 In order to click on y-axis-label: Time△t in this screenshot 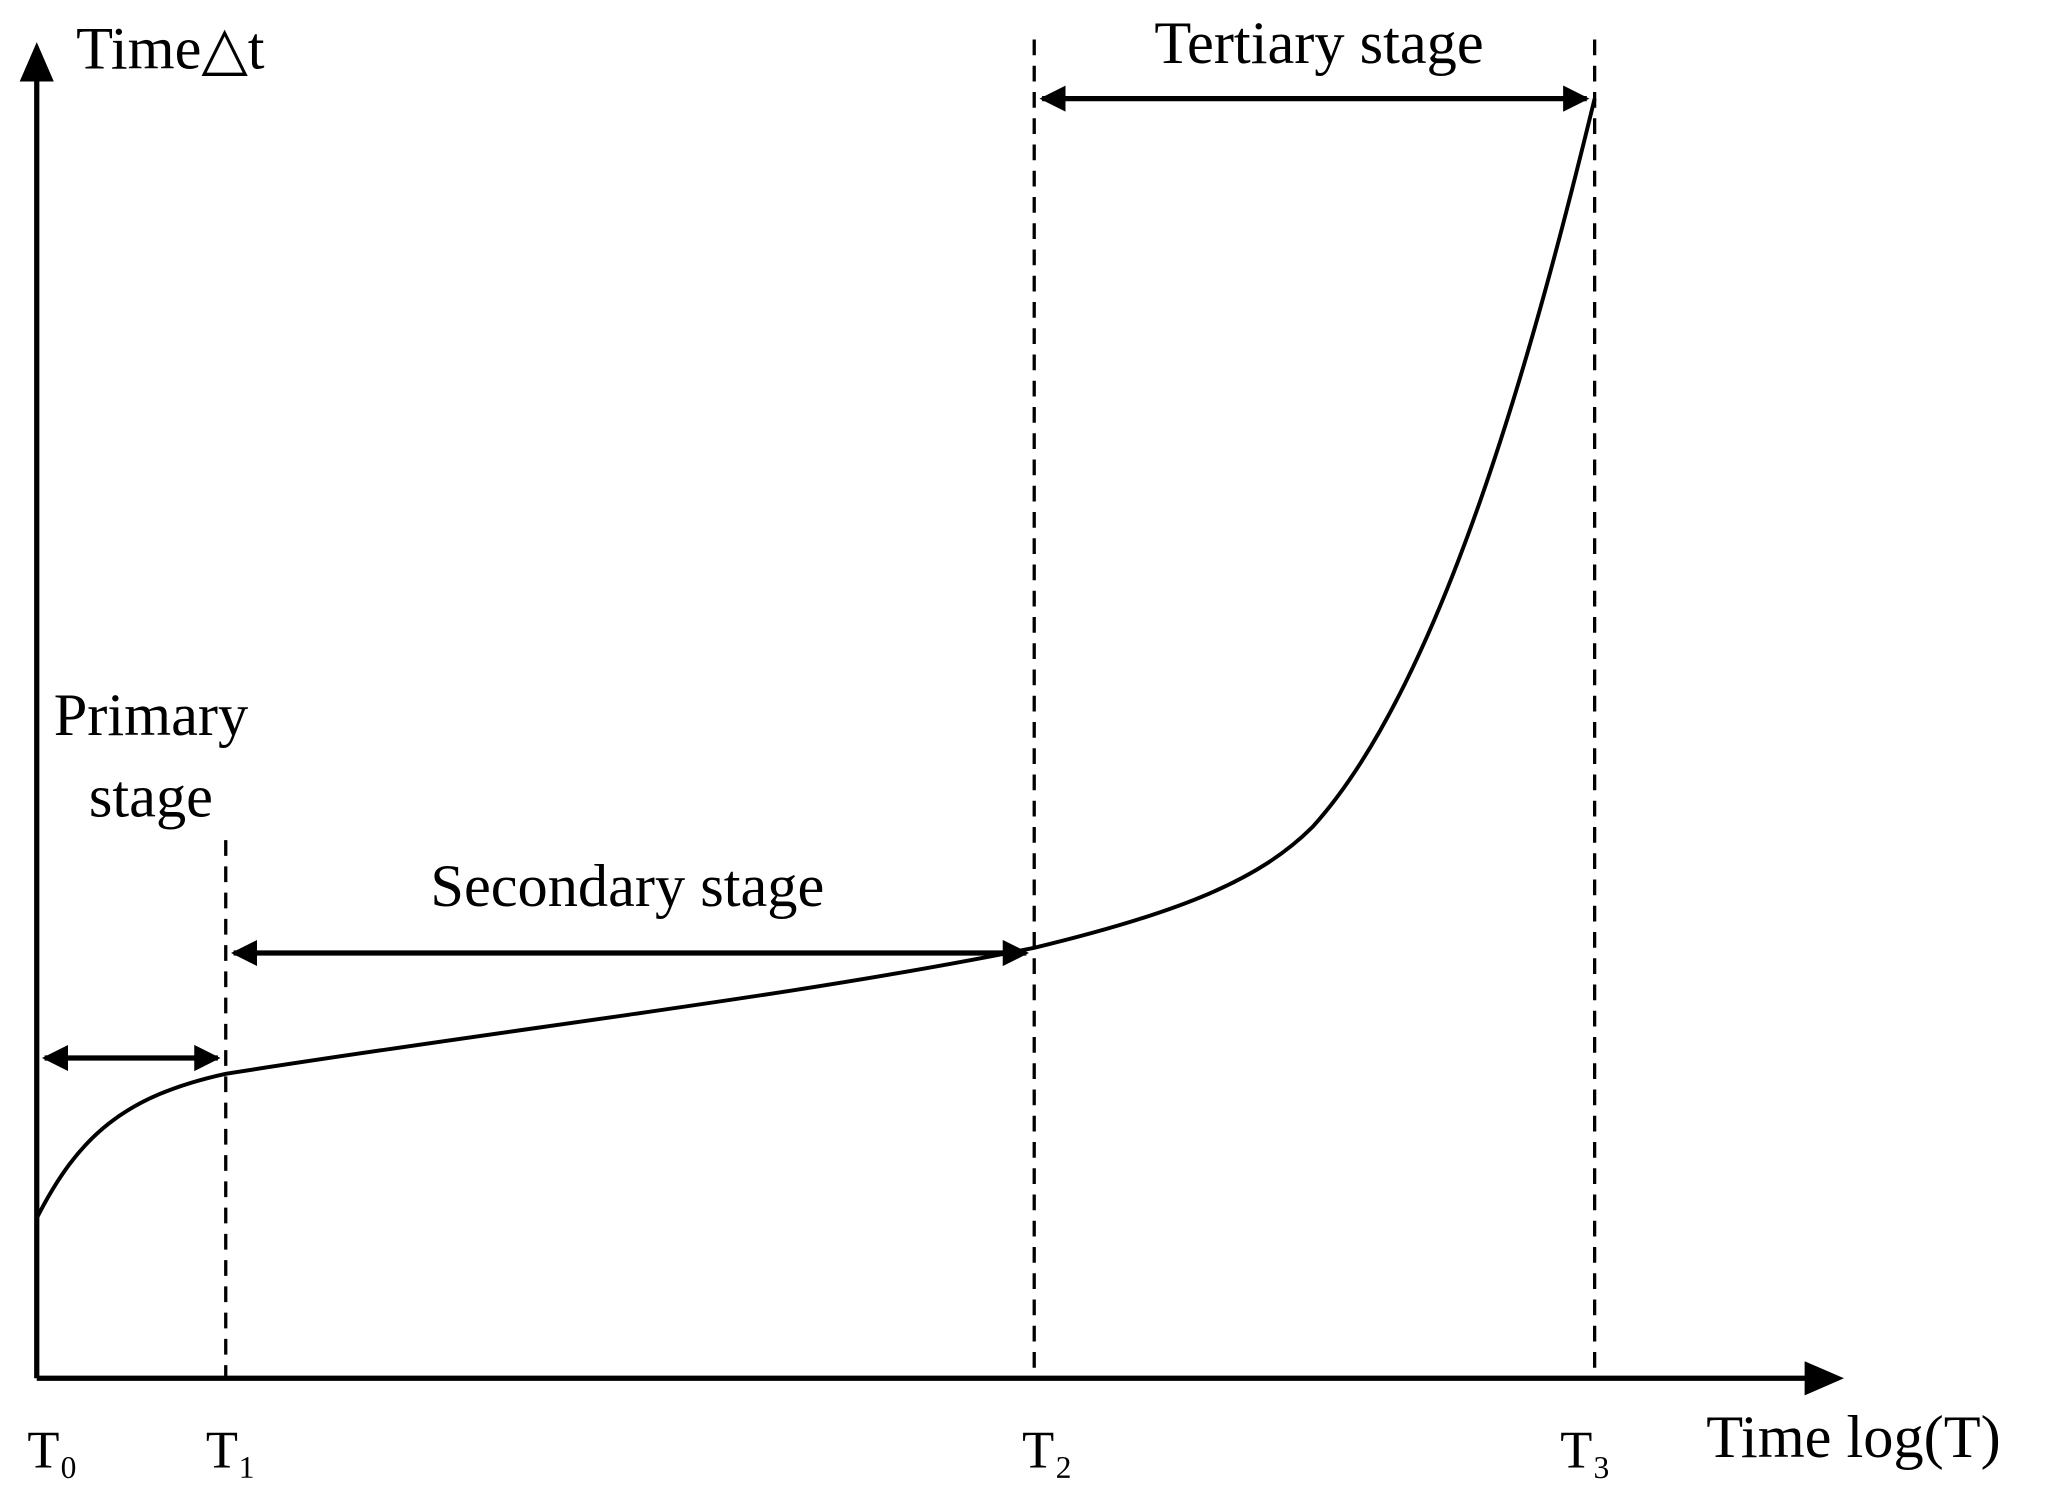, I will do `click(170, 48)`.